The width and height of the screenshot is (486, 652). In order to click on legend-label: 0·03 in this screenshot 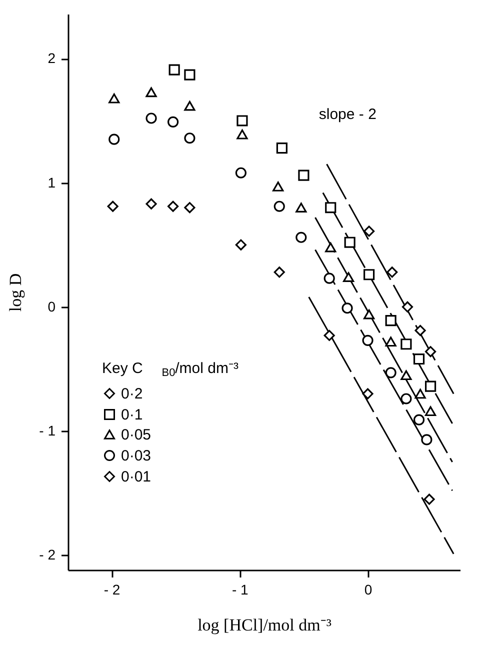, I will do `click(136, 456)`.